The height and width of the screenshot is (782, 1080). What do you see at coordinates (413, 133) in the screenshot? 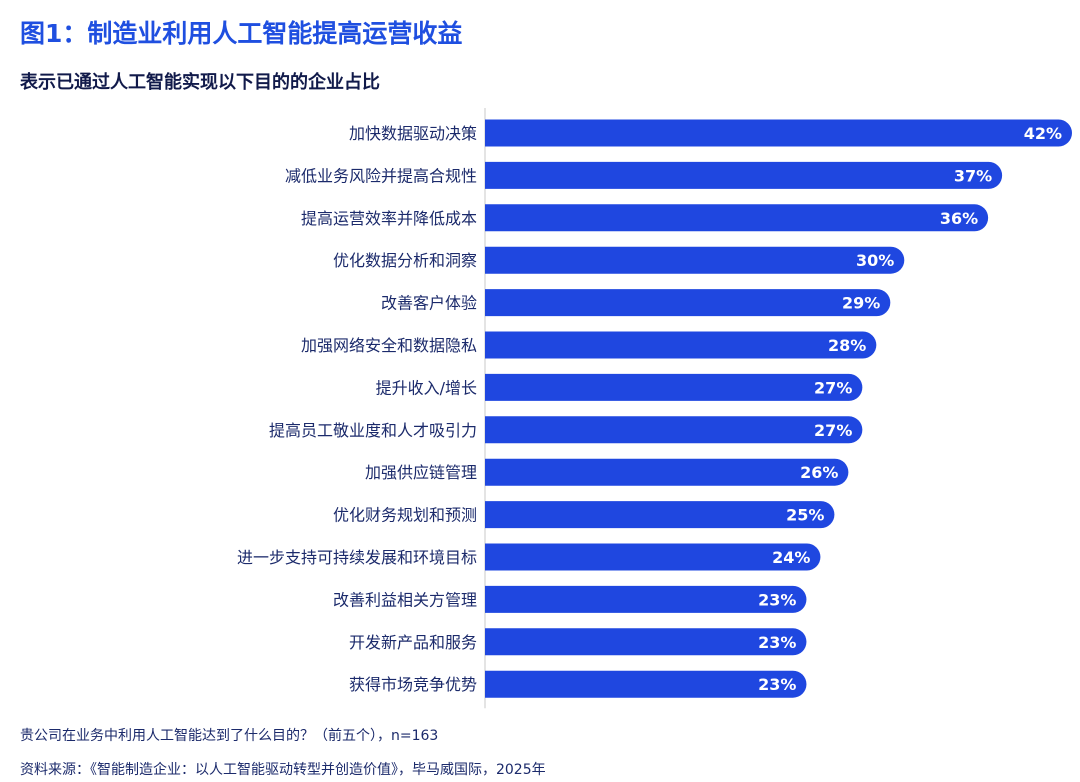
I see `category-label: 加快数据驱动决策` at bounding box center [413, 133].